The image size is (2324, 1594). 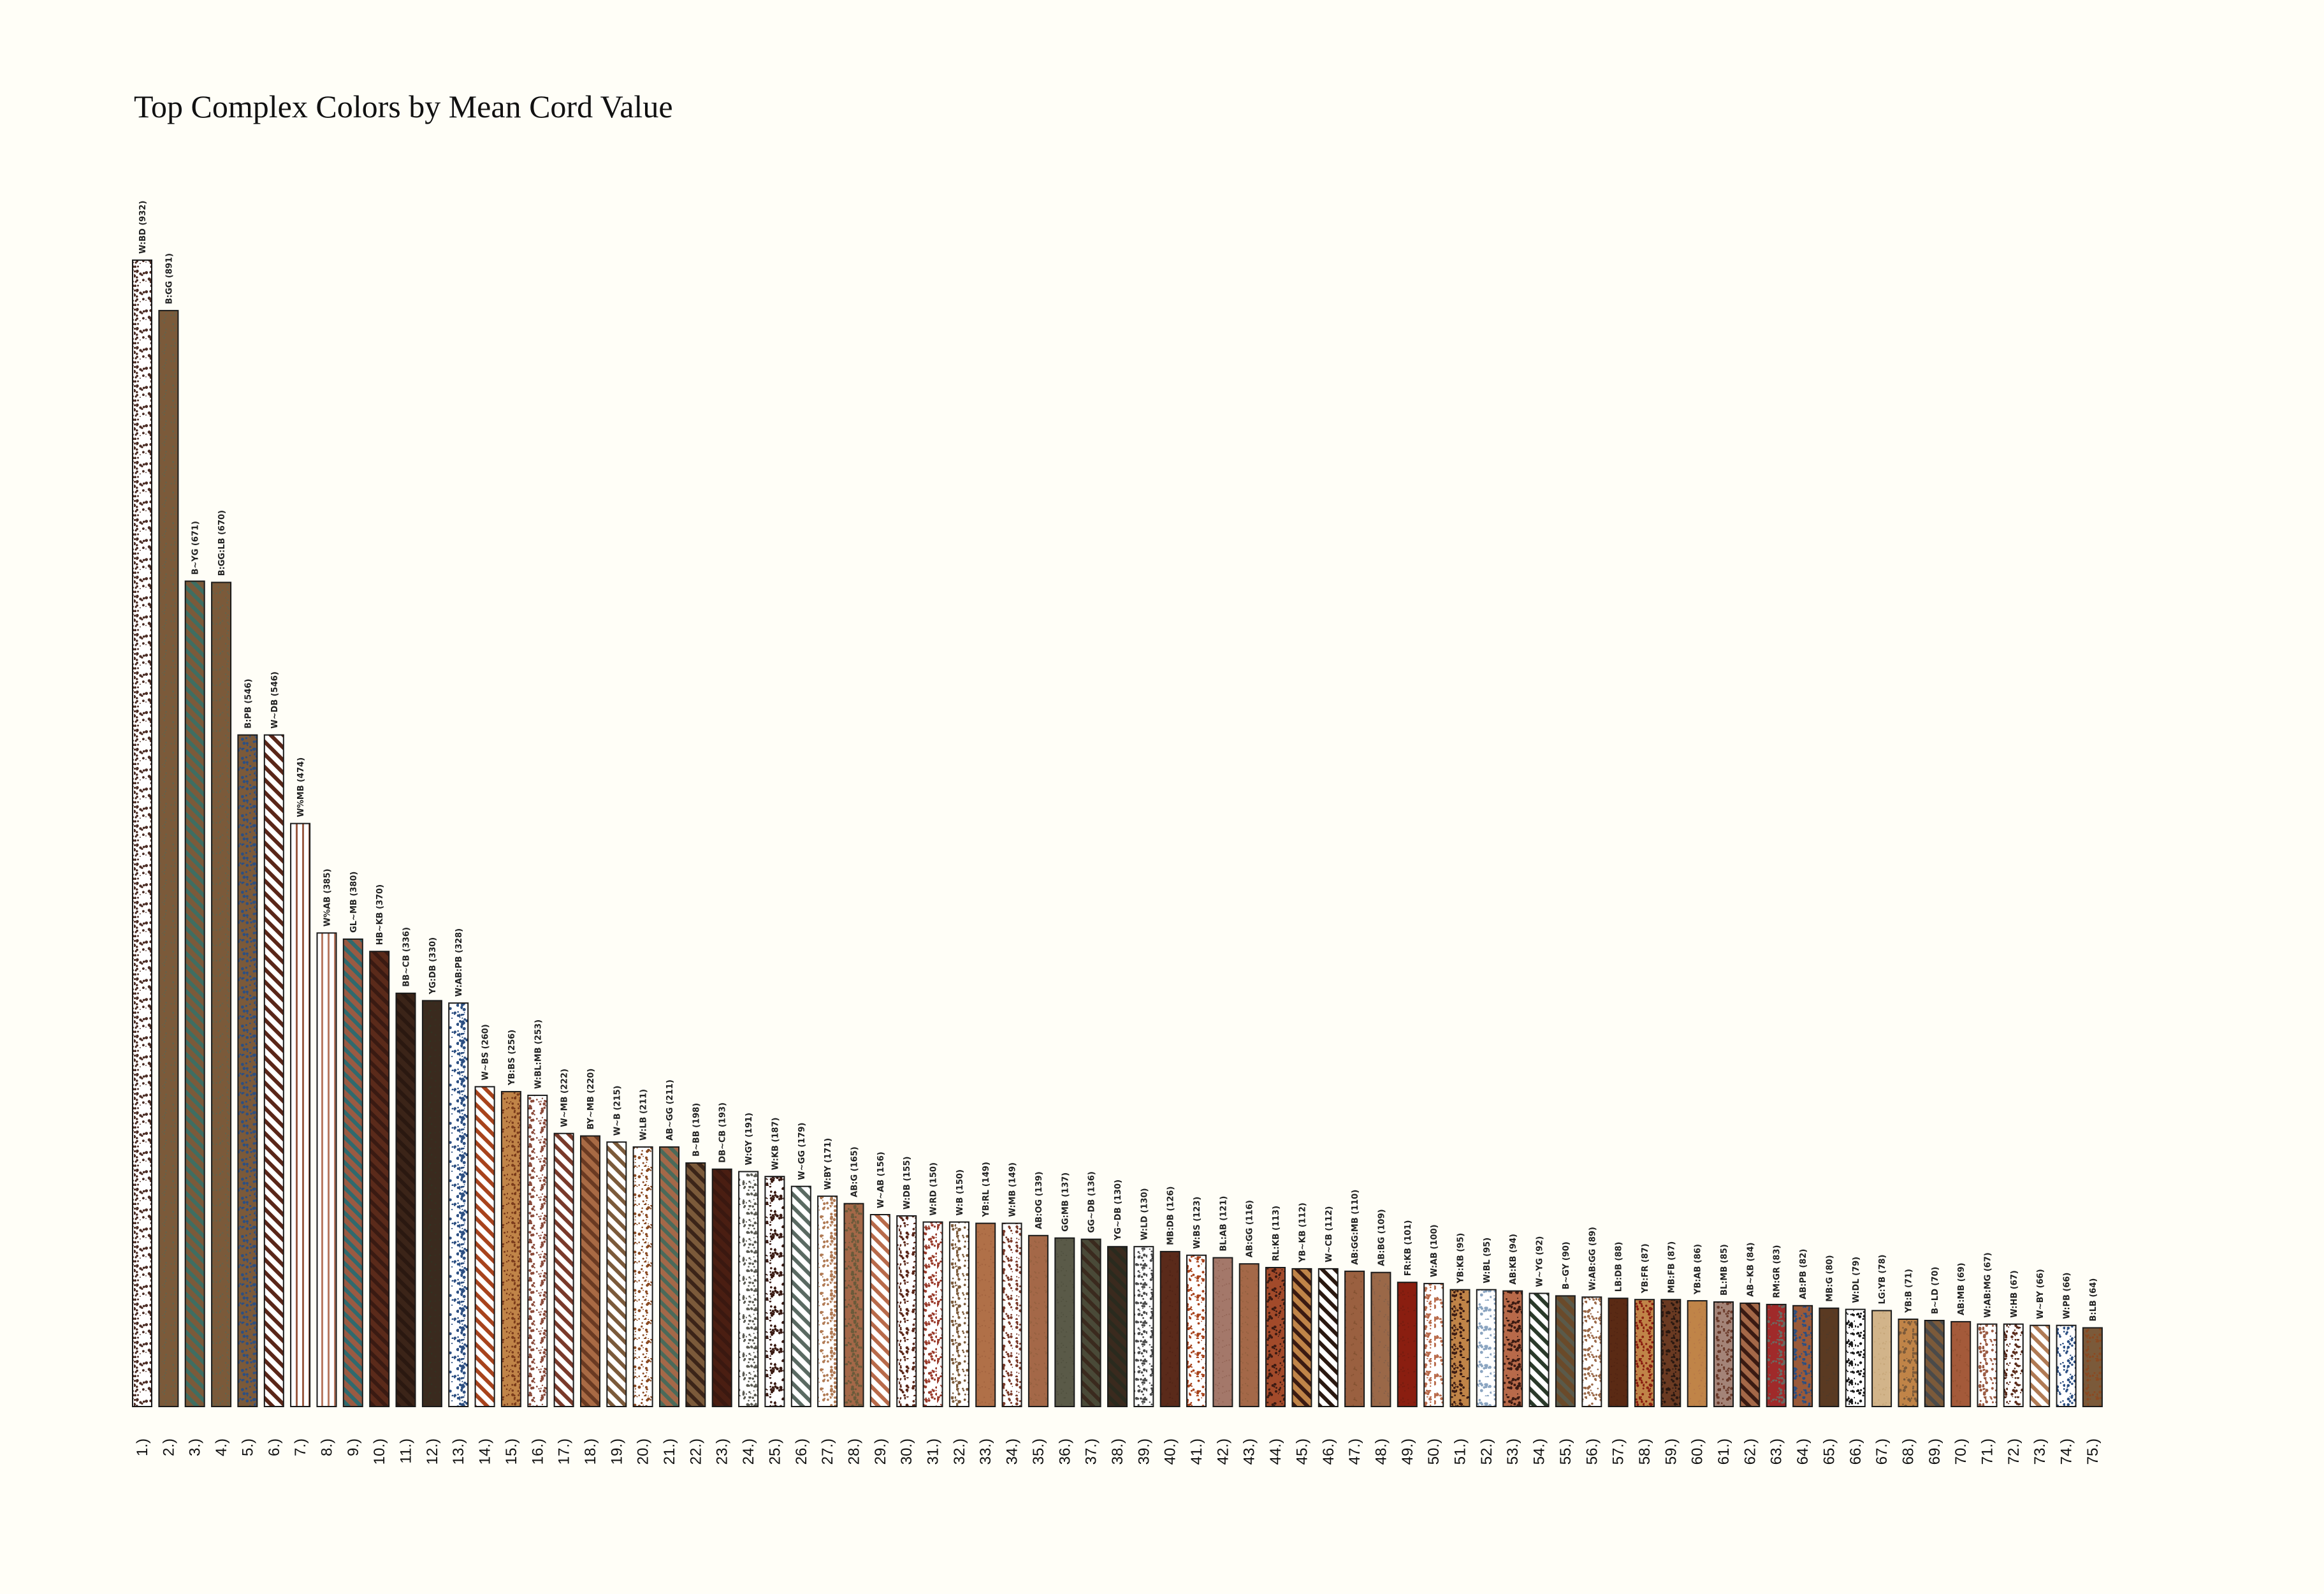 What do you see at coordinates (1222, 1451) in the screenshot?
I see `rank-label: 42.)` at bounding box center [1222, 1451].